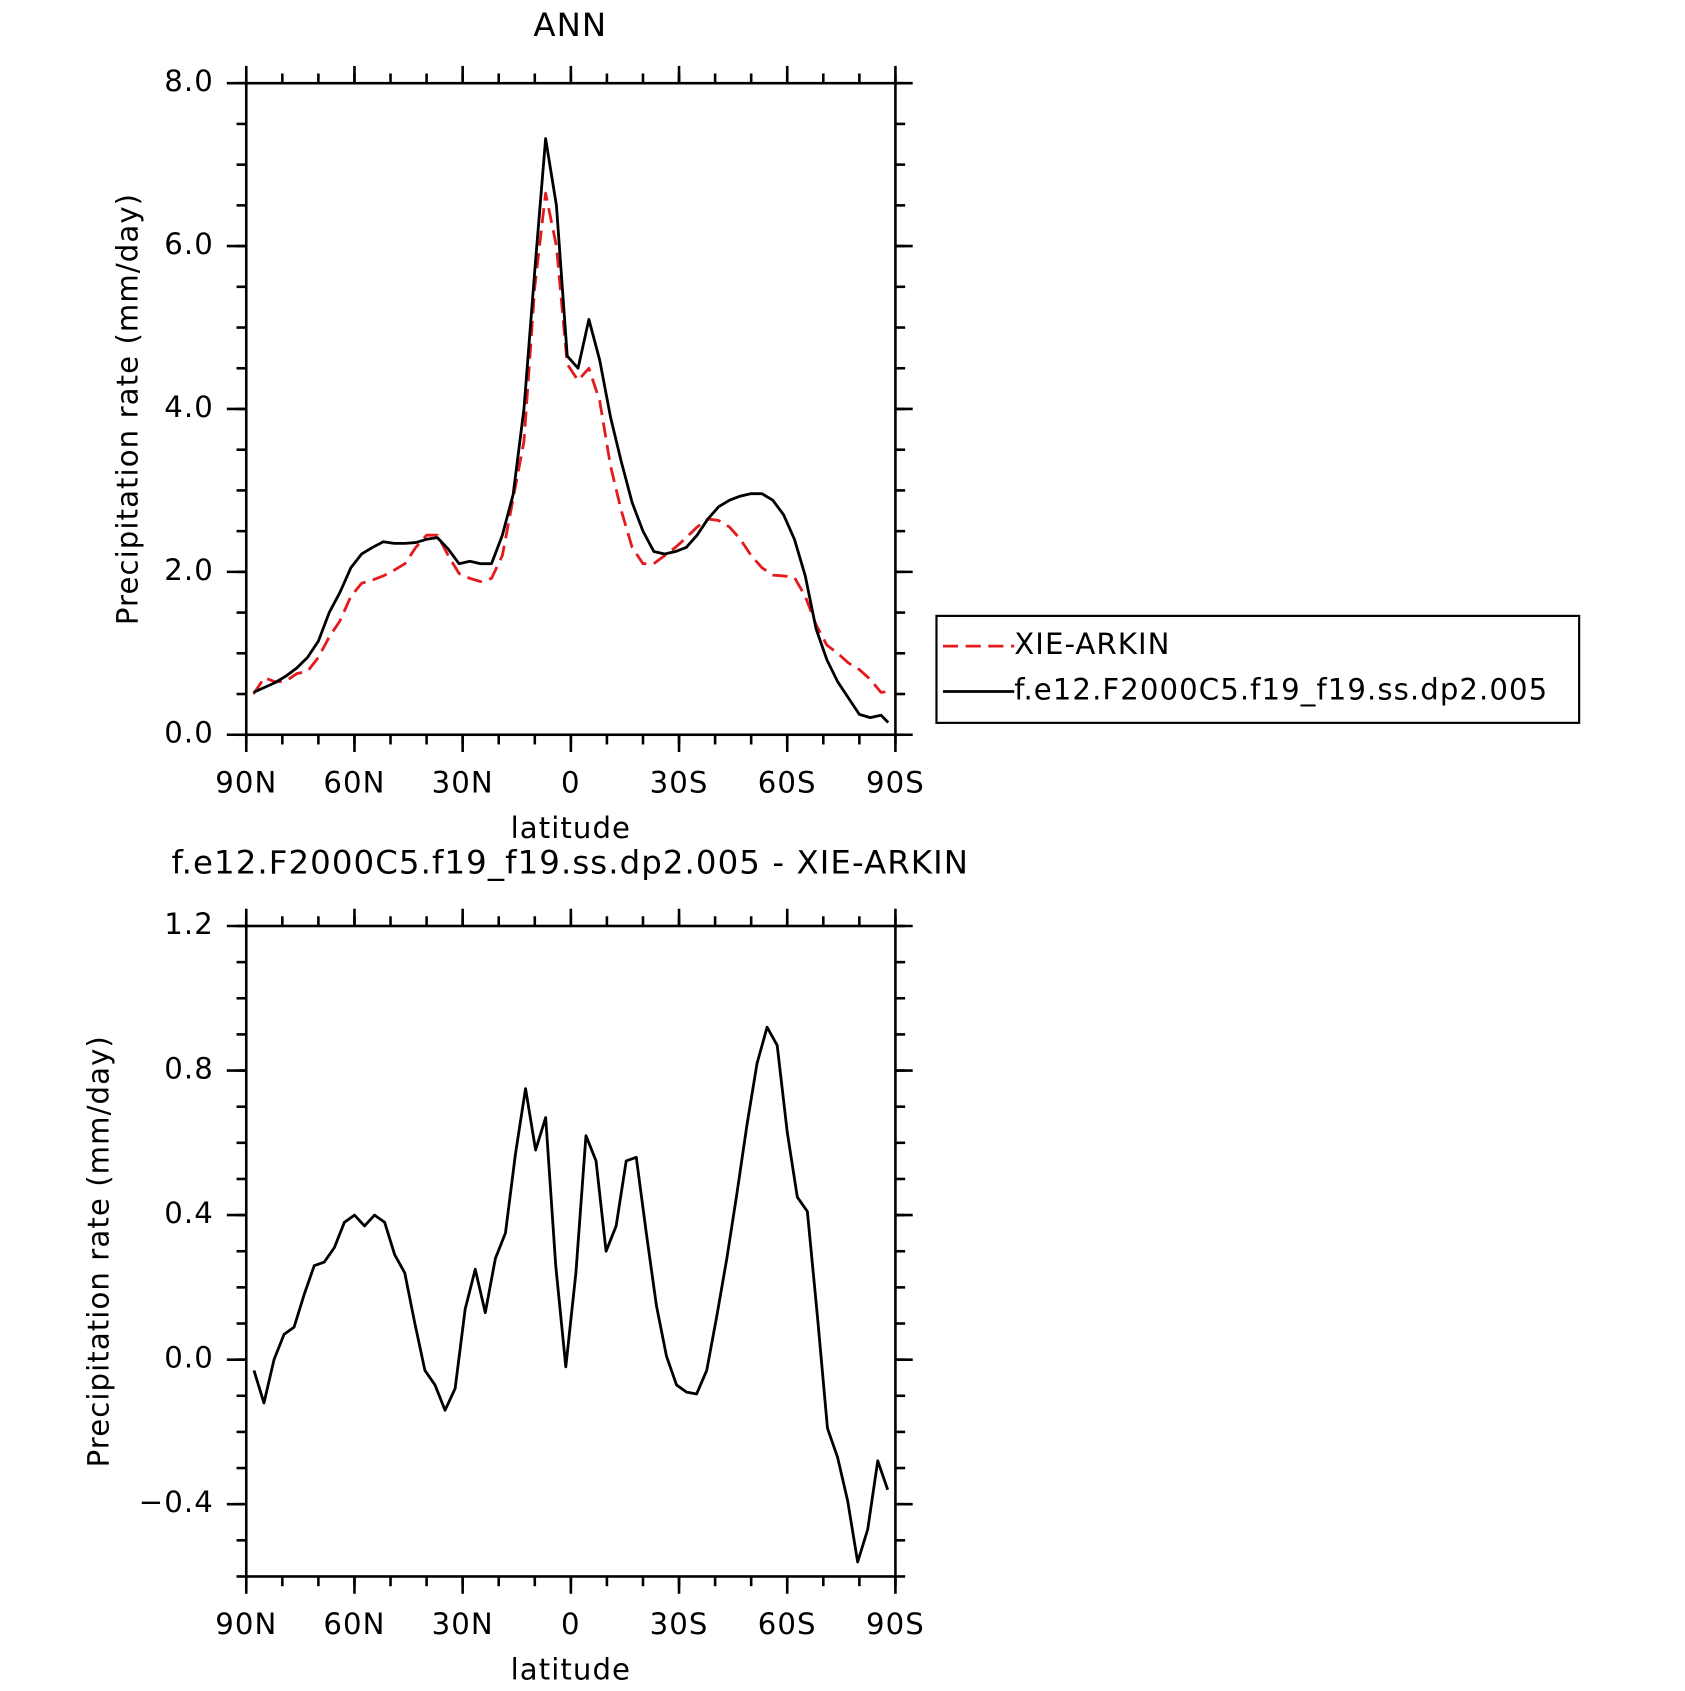 The height and width of the screenshot is (1691, 1685). What do you see at coordinates (189, 244) in the screenshot?
I see `y-tick-label: 6.0` at bounding box center [189, 244].